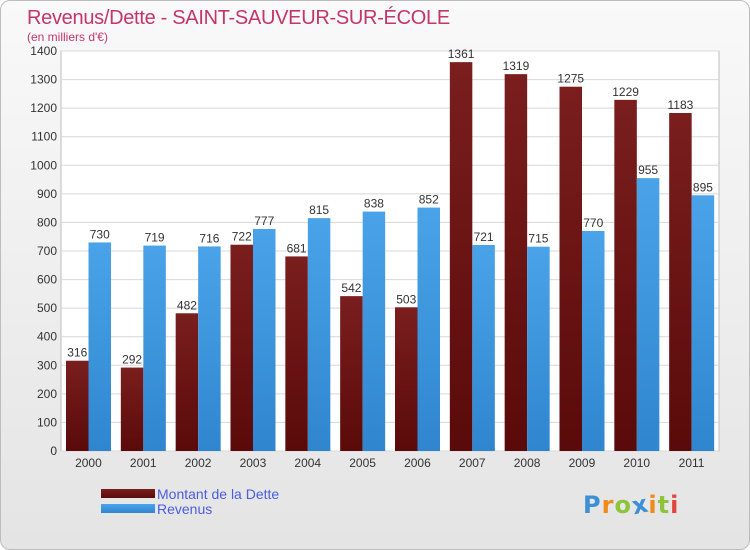 The height and width of the screenshot is (550, 750). Describe the element at coordinates (128, 508) in the screenshot. I see `legend-swatch-revenus` at that location.